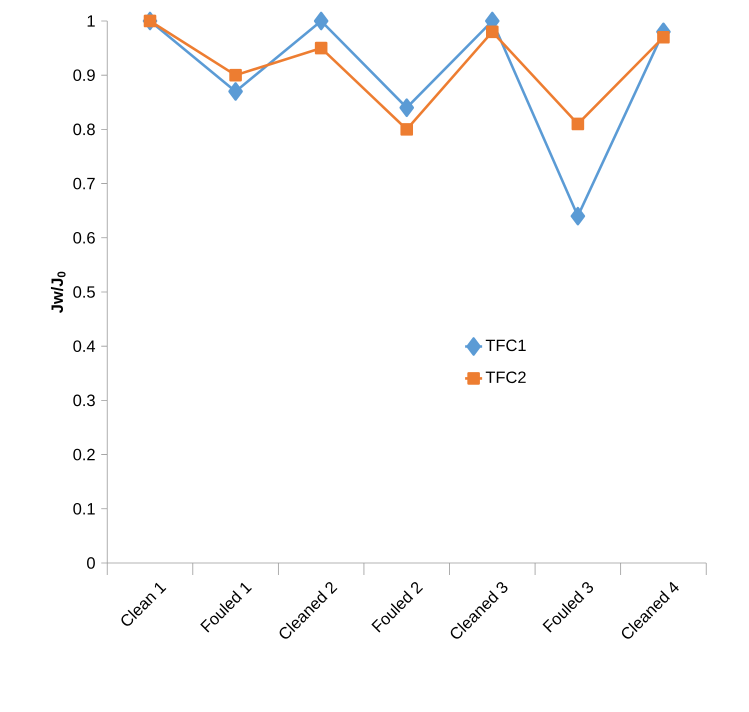 The width and height of the screenshot is (749, 712). Describe the element at coordinates (91, 21) in the screenshot. I see `y-tick-label: 1` at that location.